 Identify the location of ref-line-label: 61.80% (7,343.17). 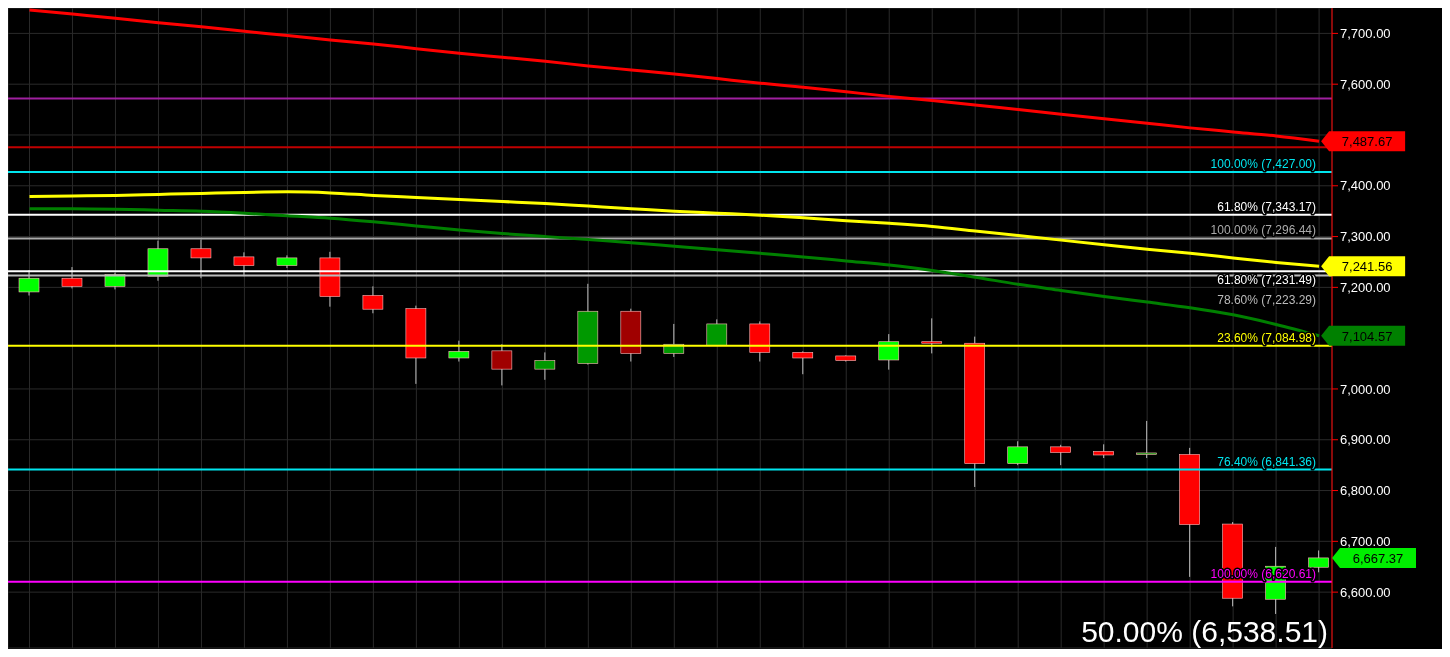
(1266, 206).